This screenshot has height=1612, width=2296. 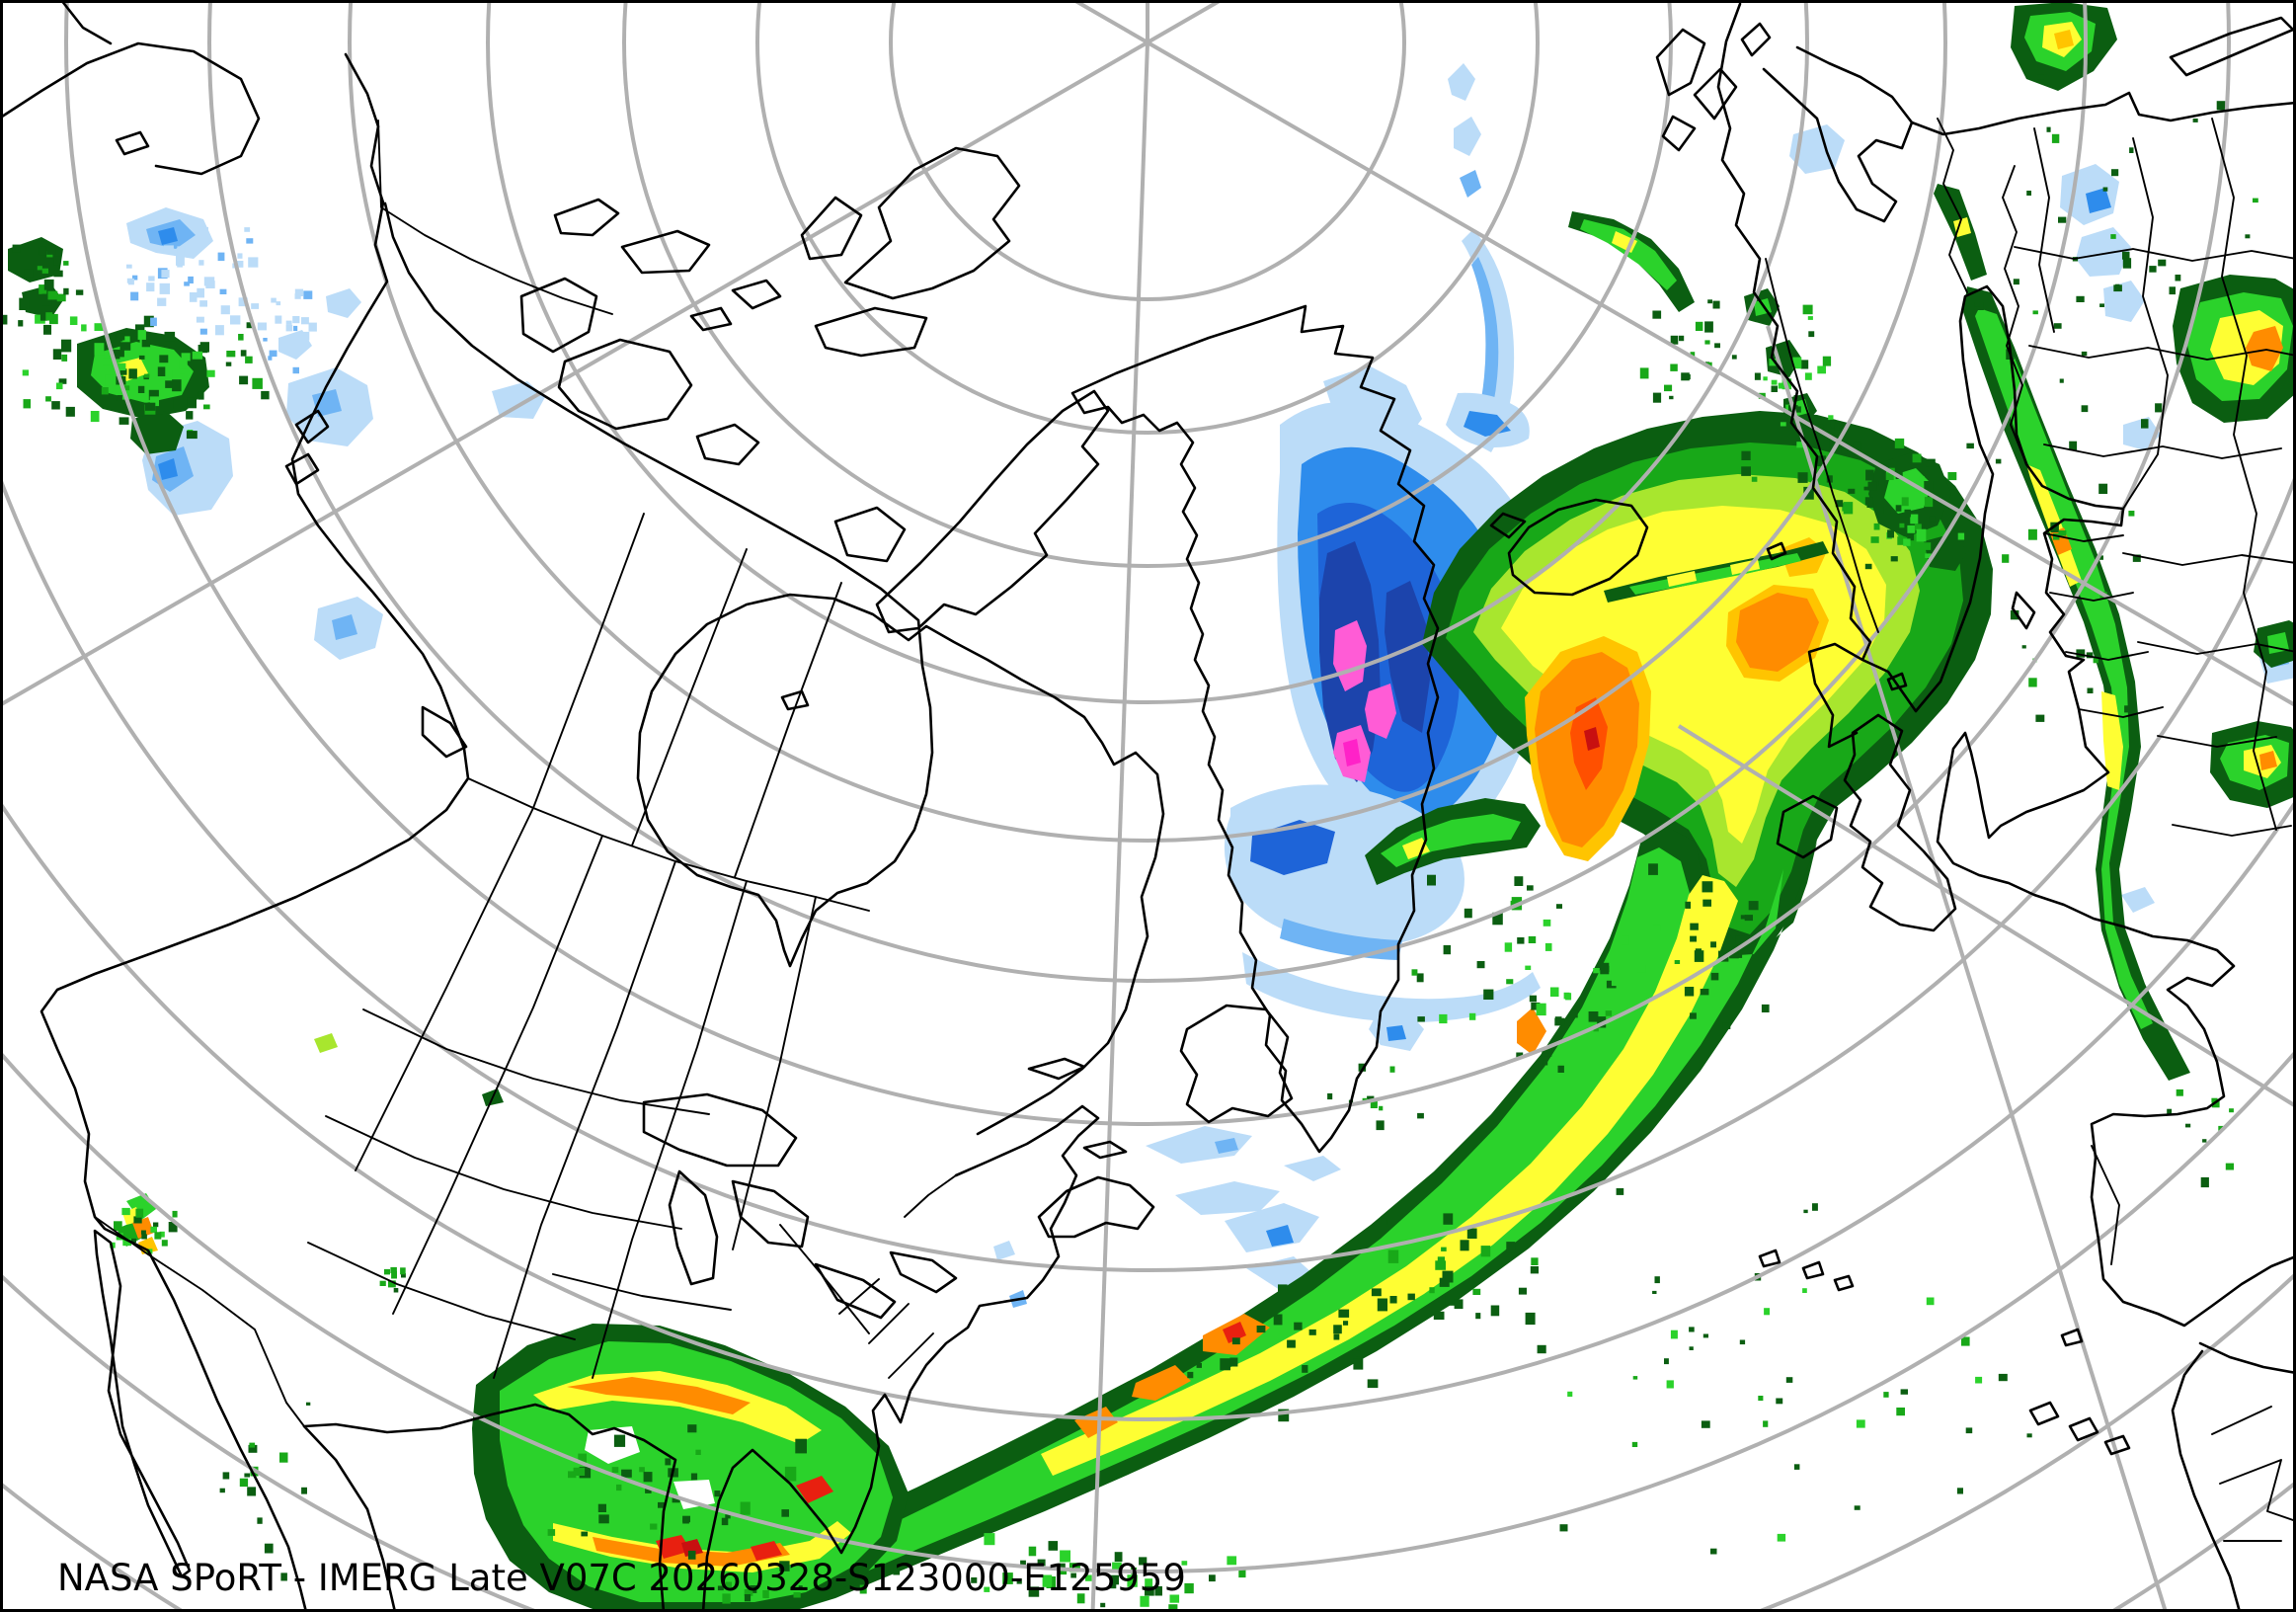 What do you see at coordinates (326, 1043) in the screenshot?
I see `precip-plains-yg-dot` at bounding box center [326, 1043].